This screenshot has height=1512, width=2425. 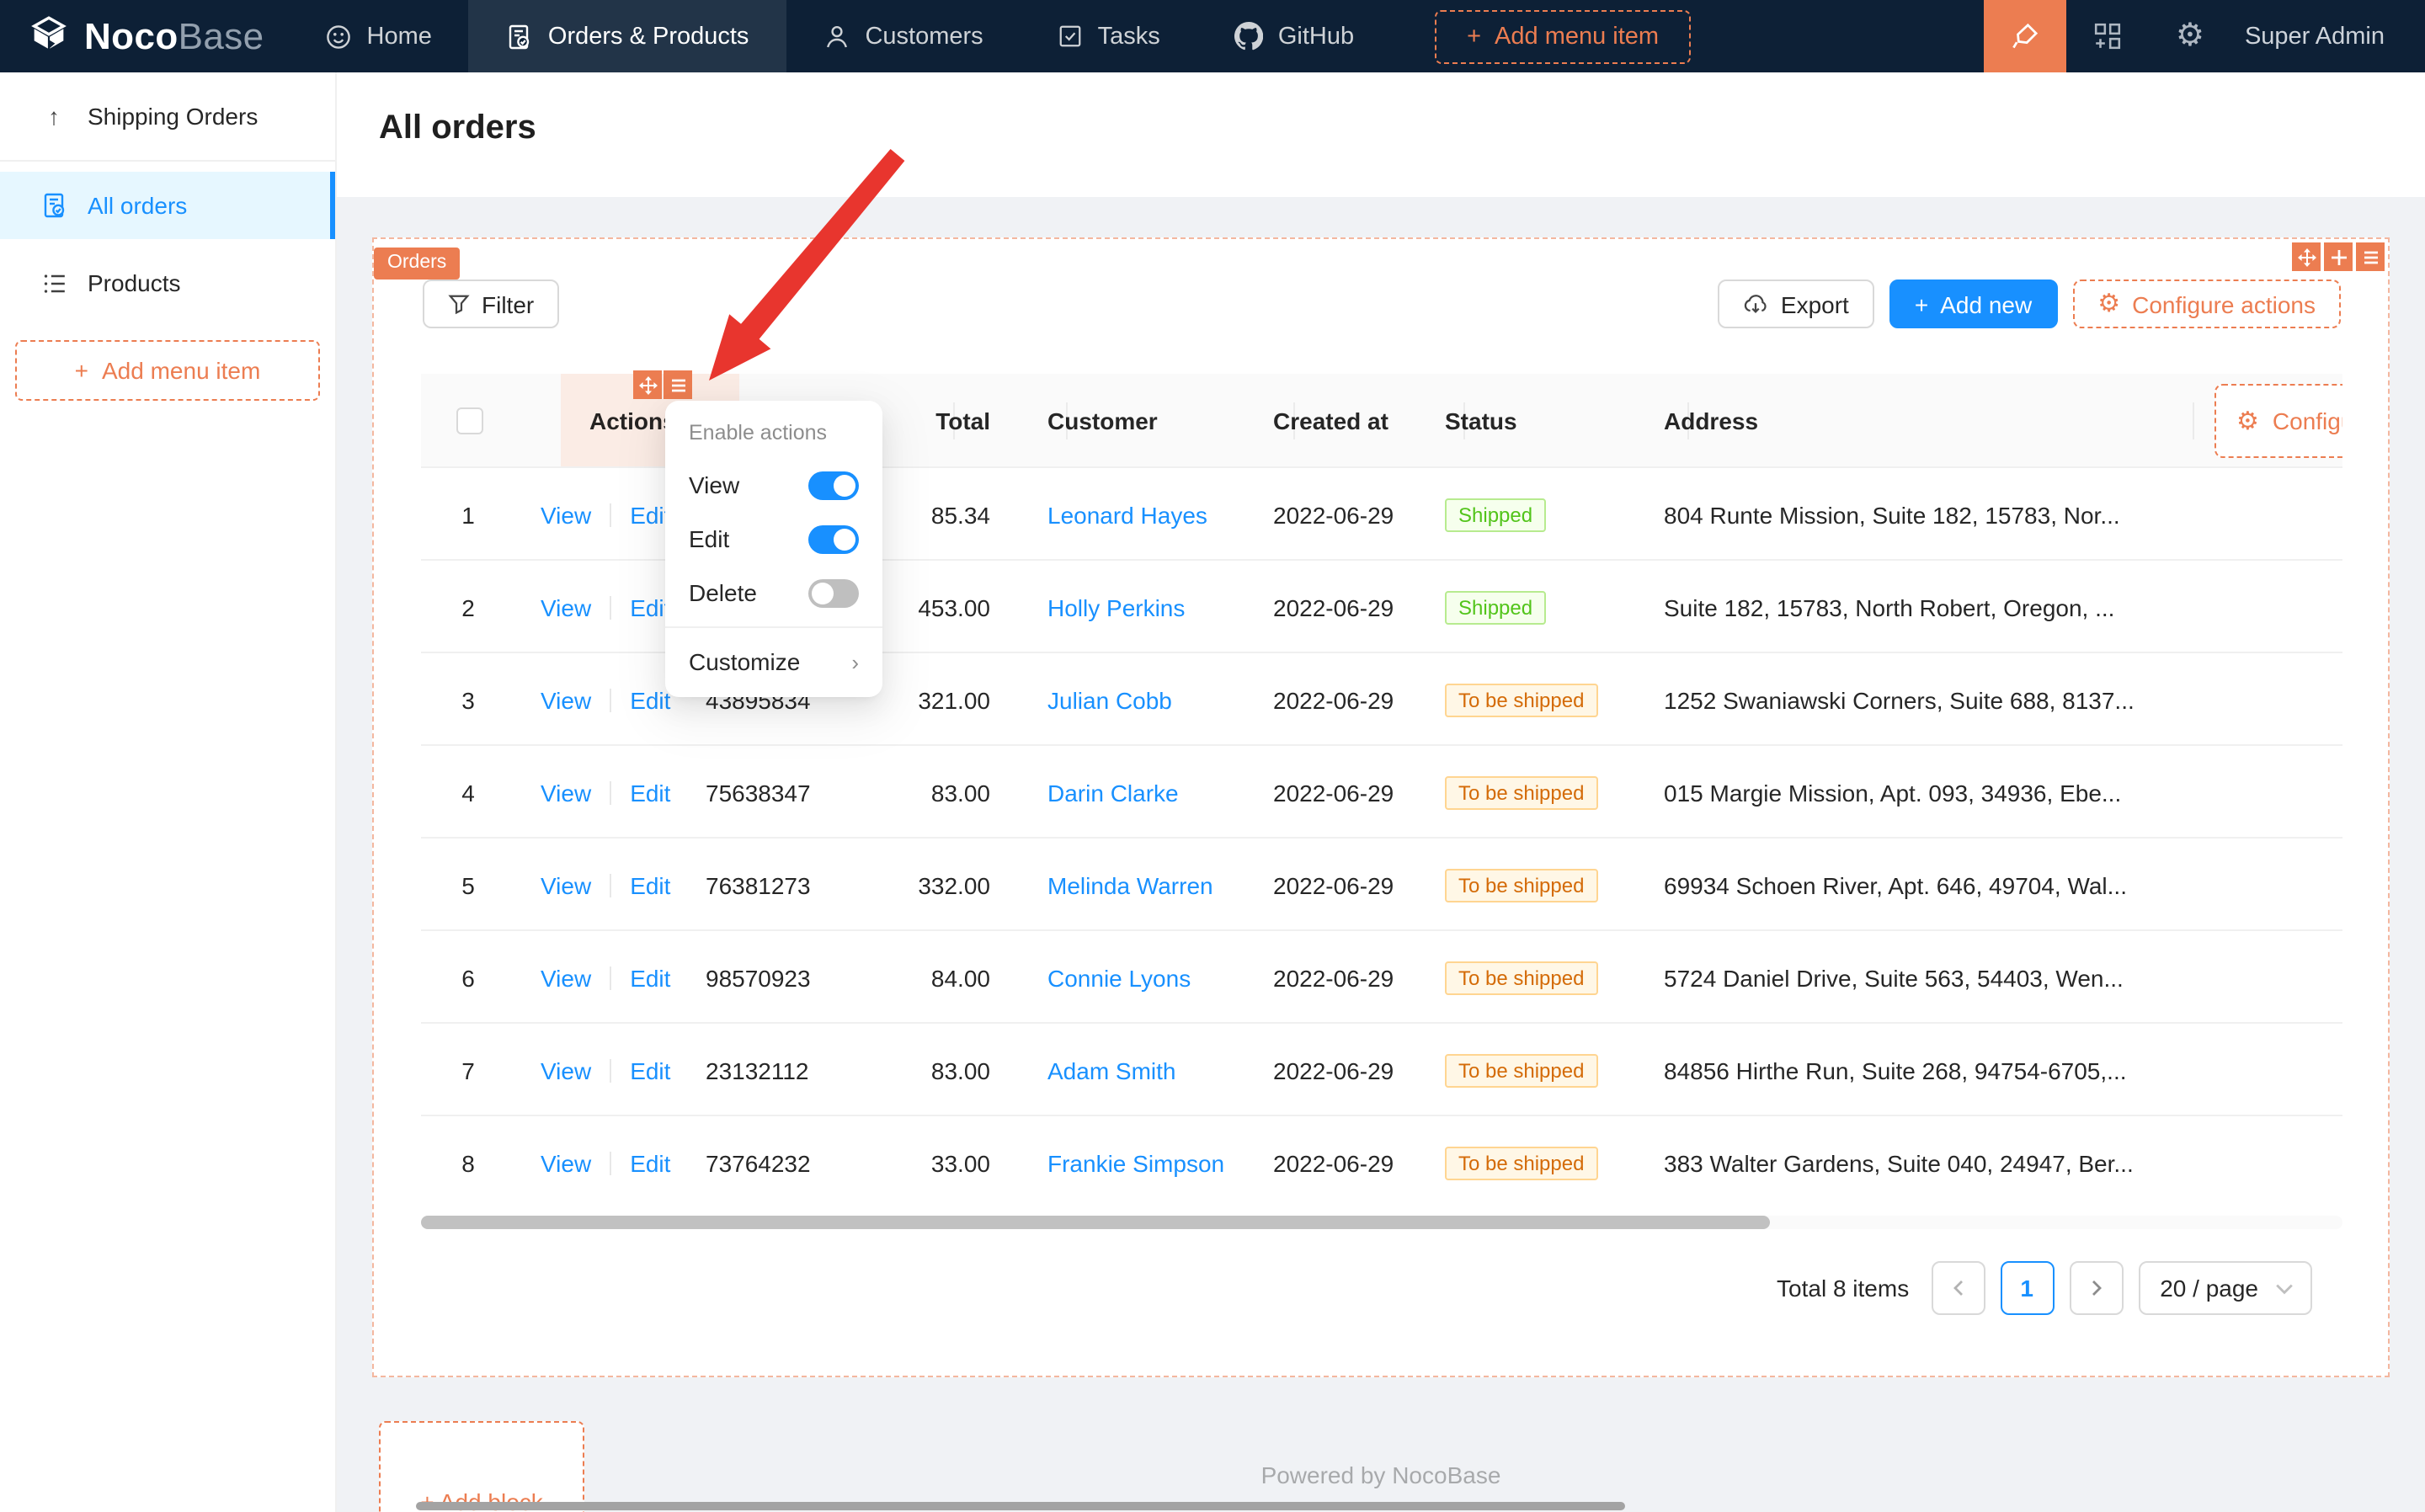 I want to click on sidebar-item-label: Shipping Orders, so click(x=173, y=117).